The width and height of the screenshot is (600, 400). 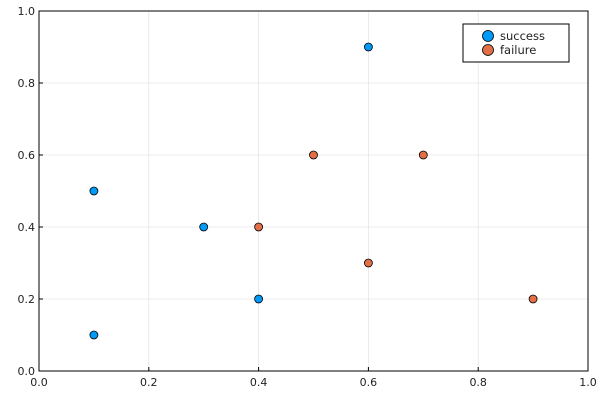 I want to click on legend-box, so click(x=516, y=43).